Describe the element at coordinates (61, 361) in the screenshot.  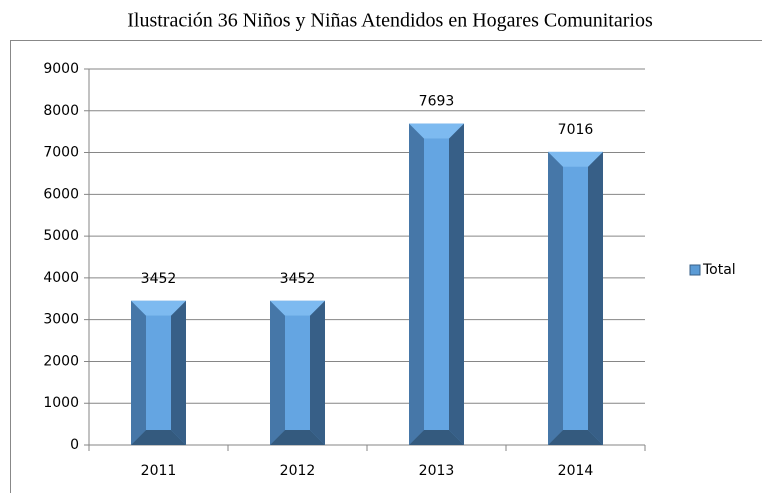
I see `y-tick-label: 2000` at that location.